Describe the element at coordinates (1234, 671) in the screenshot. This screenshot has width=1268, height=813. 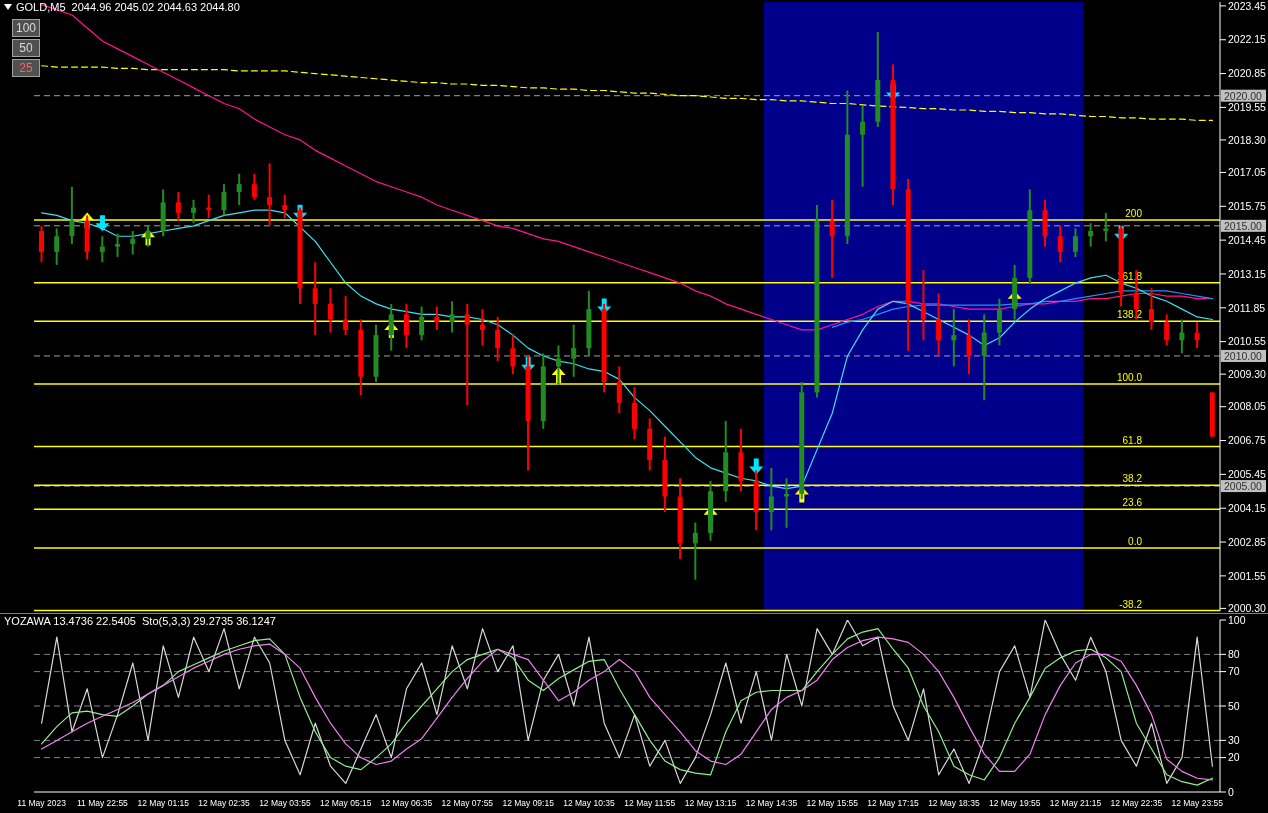
I see `y-tick-label: 70` at that location.